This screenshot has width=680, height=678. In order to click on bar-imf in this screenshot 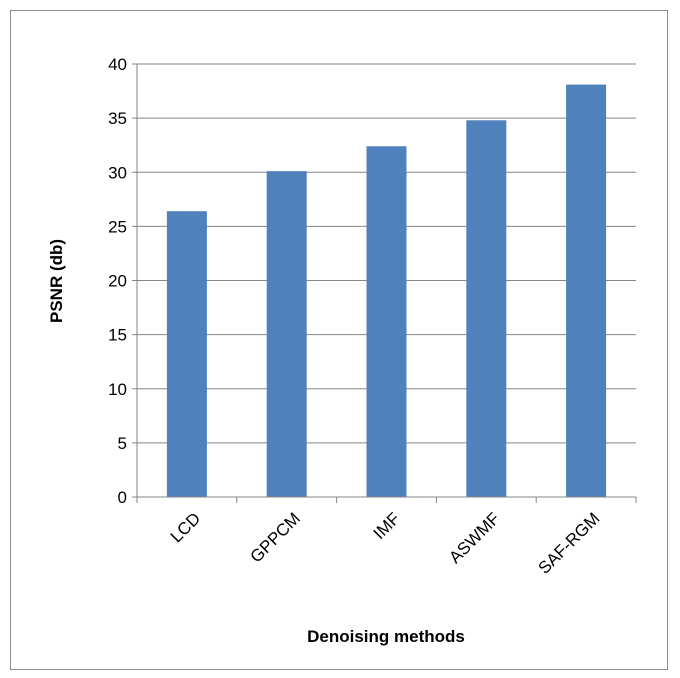, I will do `click(386, 321)`.